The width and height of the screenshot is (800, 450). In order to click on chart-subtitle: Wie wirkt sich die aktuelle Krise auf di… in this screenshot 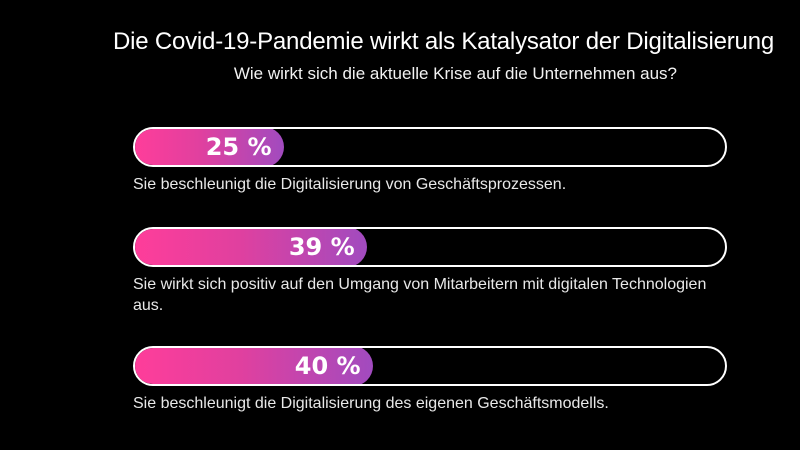, I will do `click(455, 73)`.